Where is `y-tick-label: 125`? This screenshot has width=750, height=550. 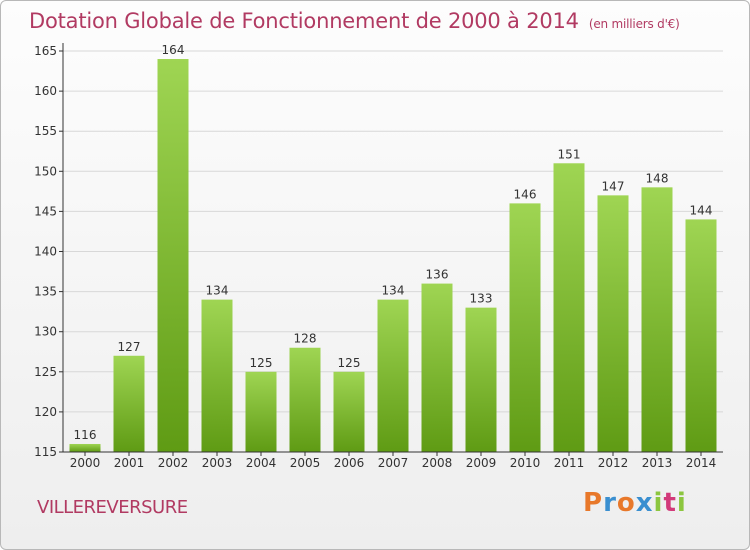
y-tick-label: 125 is located at coordinates (45, 372).